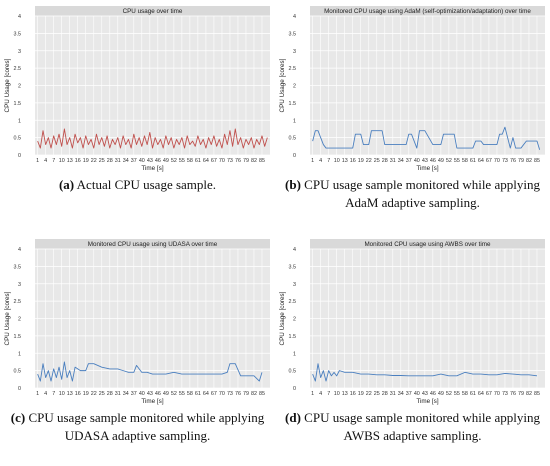  Describe the element at coordinates (19, 17) in the screenshot. I see `chart-a-y-tick-label: 4` at that location.